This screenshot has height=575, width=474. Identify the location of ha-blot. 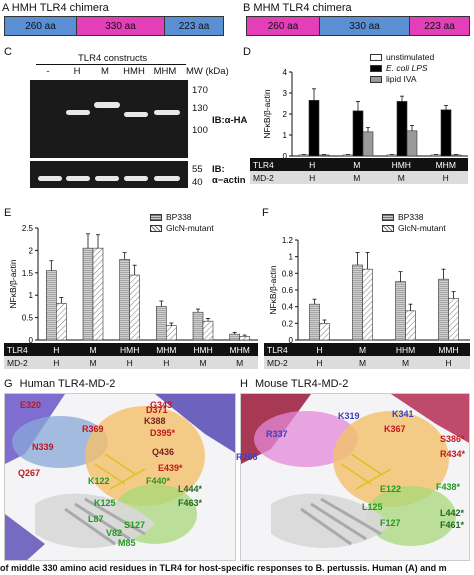
(109, 119).